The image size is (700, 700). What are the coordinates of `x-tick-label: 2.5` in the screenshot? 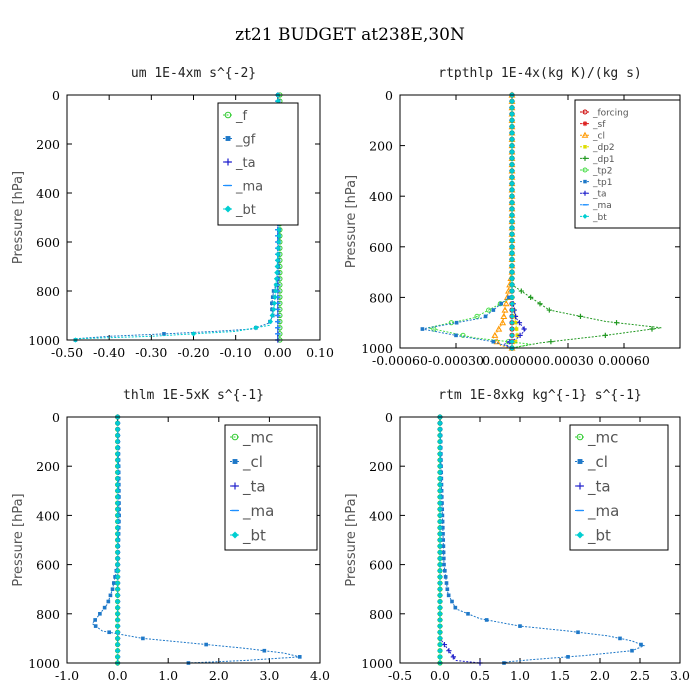 It's located at (640, 675).